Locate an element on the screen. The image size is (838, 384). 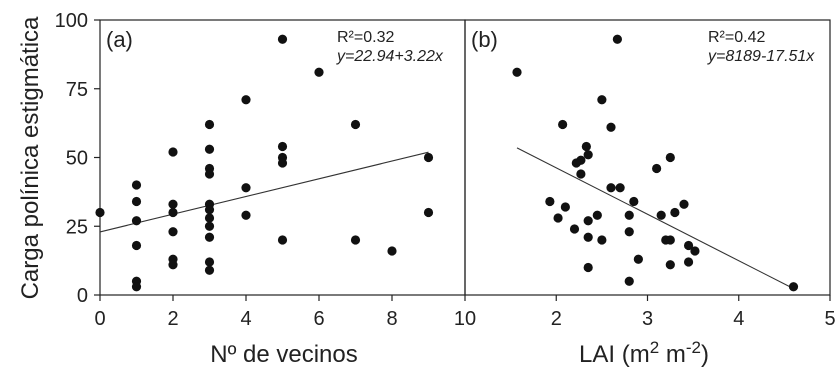
panel-b-x-tick-label: 5 is located at coordinates (829, 319).